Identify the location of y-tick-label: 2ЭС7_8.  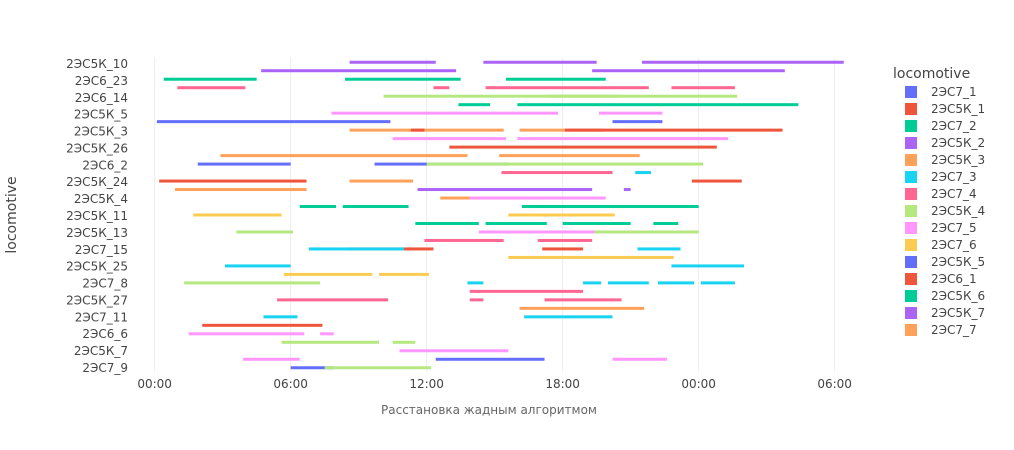
(105, 284).